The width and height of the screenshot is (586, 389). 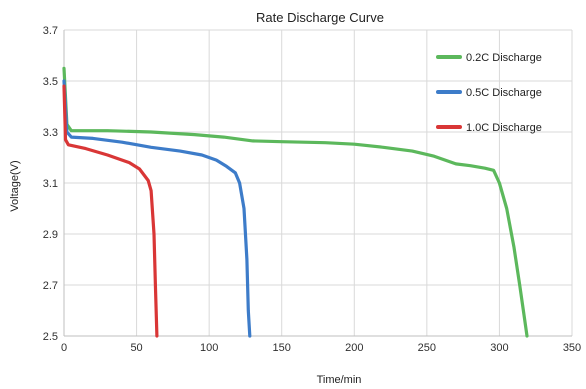 I want to click on x-tick-label: 100, so click(x=209, y=348).